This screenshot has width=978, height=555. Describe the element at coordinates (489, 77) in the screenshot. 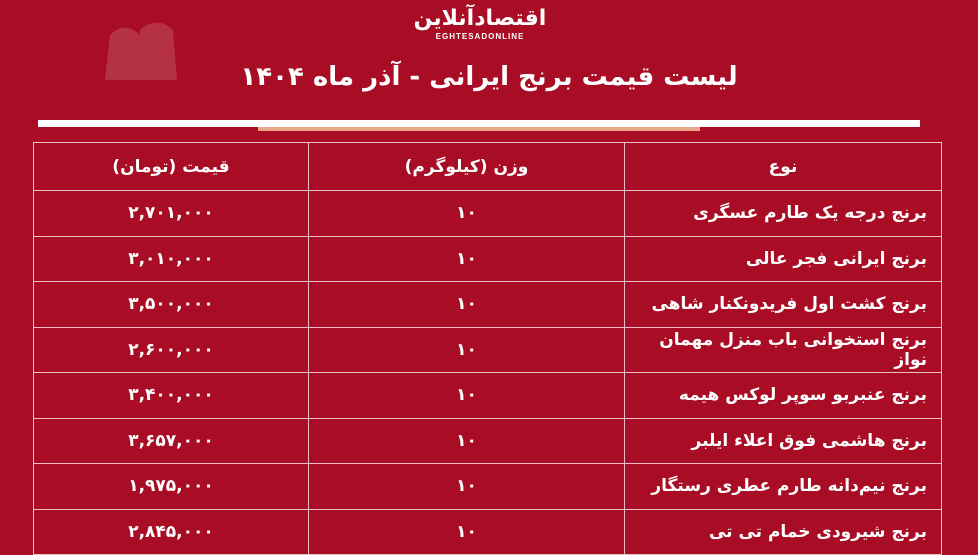

I see `page-title: لیست قیمت برنج ایرانی - آذر ماه ۱۴۰۴` at that location.